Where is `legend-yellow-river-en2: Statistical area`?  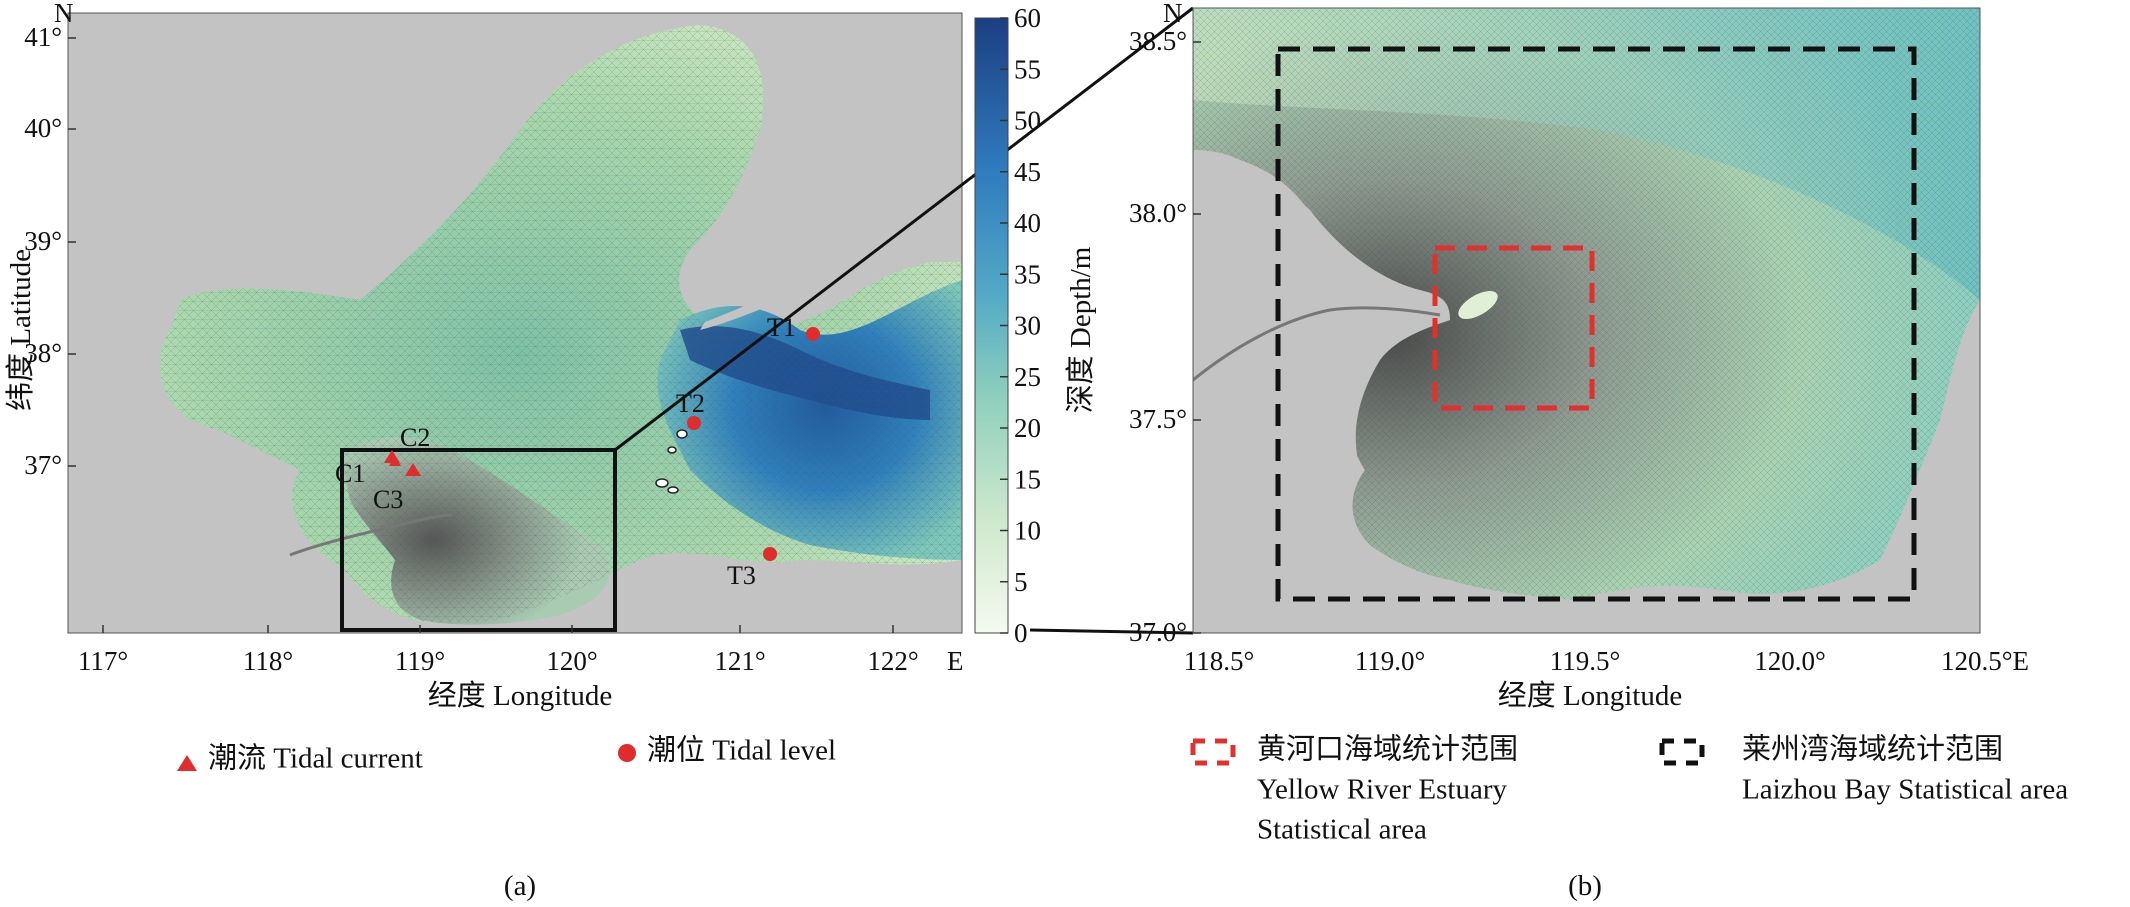
legend-yellow-river-en2: Statistical area is located at coordinates (1342, 830).